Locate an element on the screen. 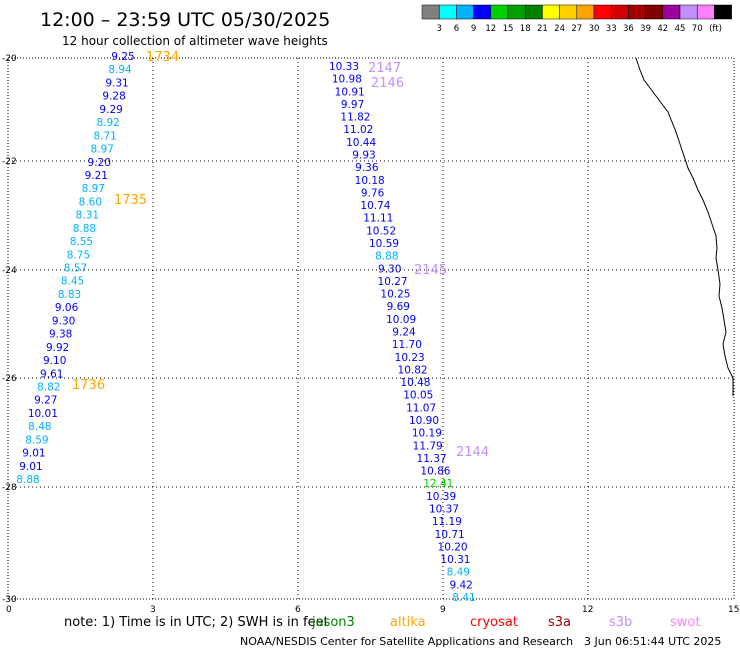 This screenshot has width=740, height=650. wave-height-value: 10.86 is located at coordinates (435, 472).